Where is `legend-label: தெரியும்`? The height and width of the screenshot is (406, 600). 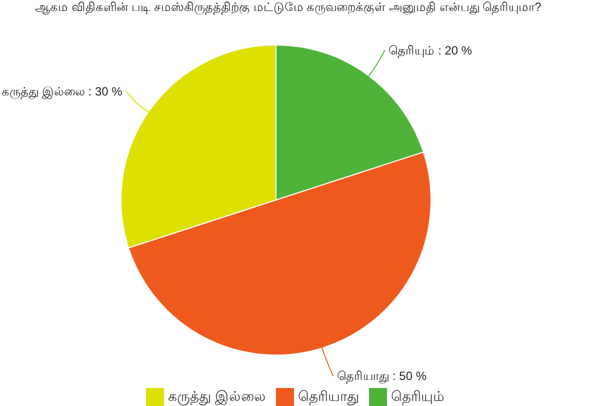
legend-label: தெரியும் is located at coordinates (417, 396).